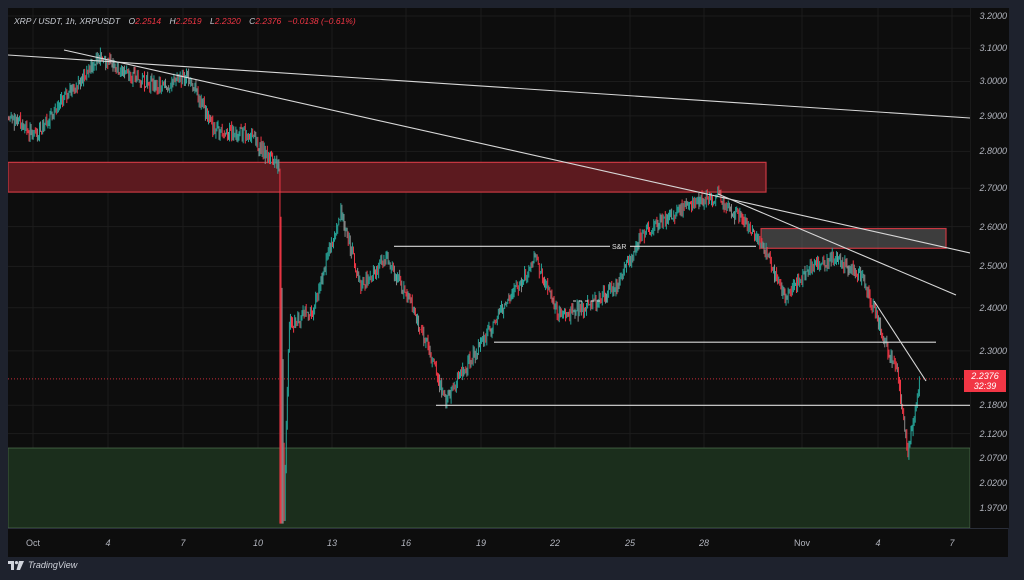  Describe the element at coordinates (993, 48) in the screenshot. I see `price-tick-label: 3.1000` at that location.